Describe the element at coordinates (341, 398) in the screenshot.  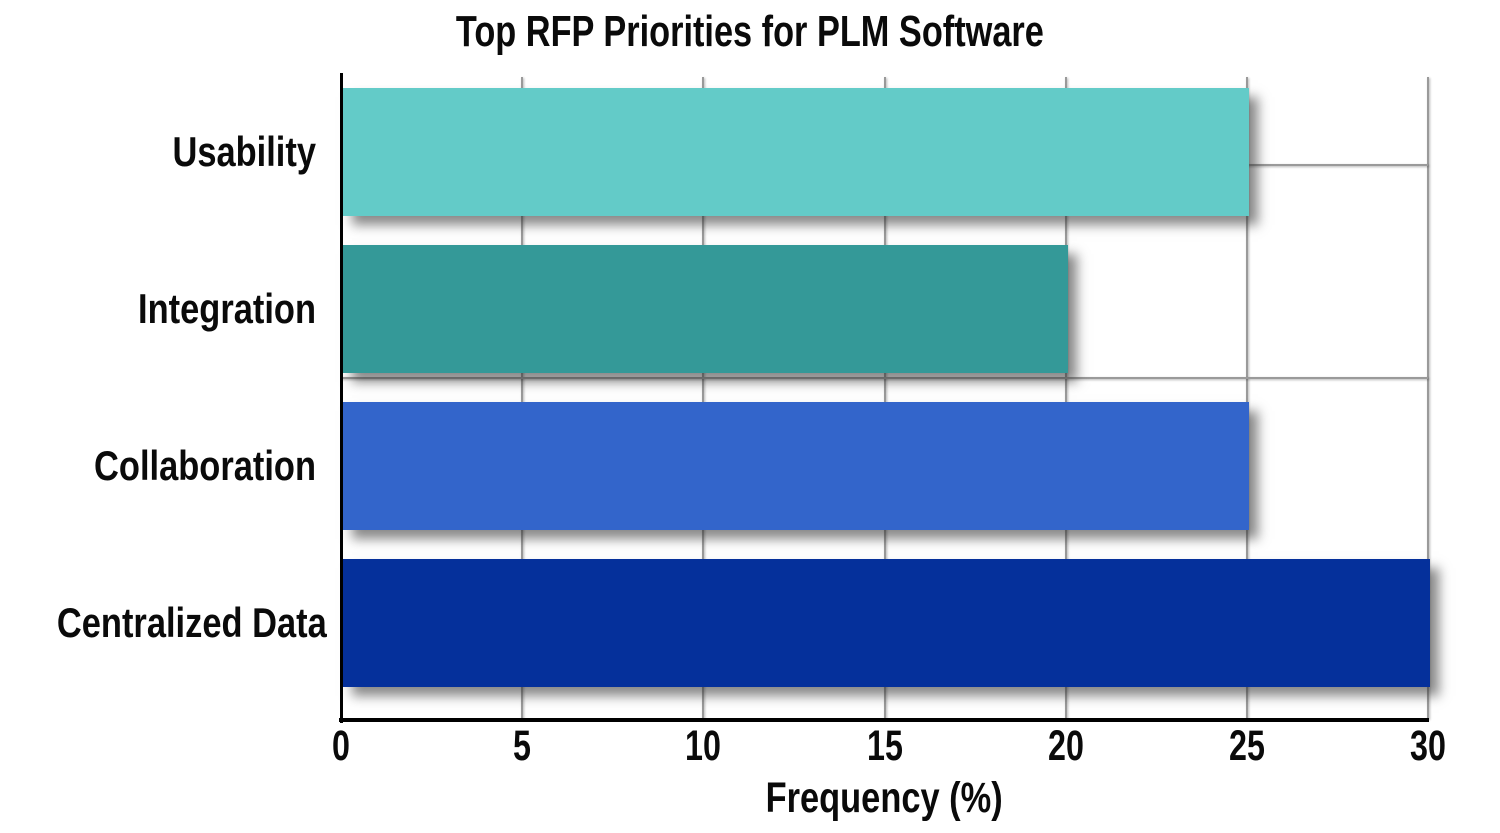
I see `y-axis-line` at that location.